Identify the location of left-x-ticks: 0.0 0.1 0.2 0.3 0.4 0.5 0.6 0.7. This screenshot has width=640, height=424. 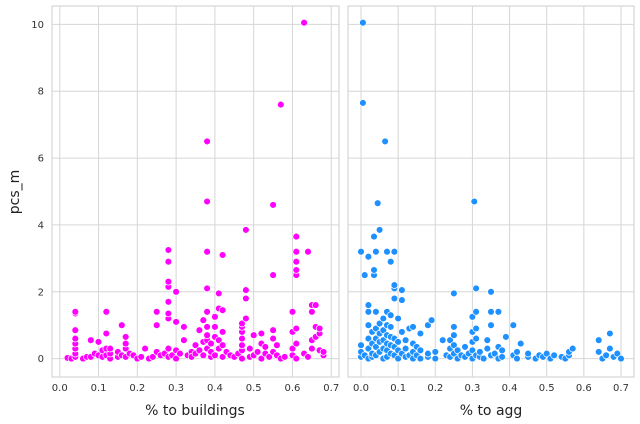
(195, 388).